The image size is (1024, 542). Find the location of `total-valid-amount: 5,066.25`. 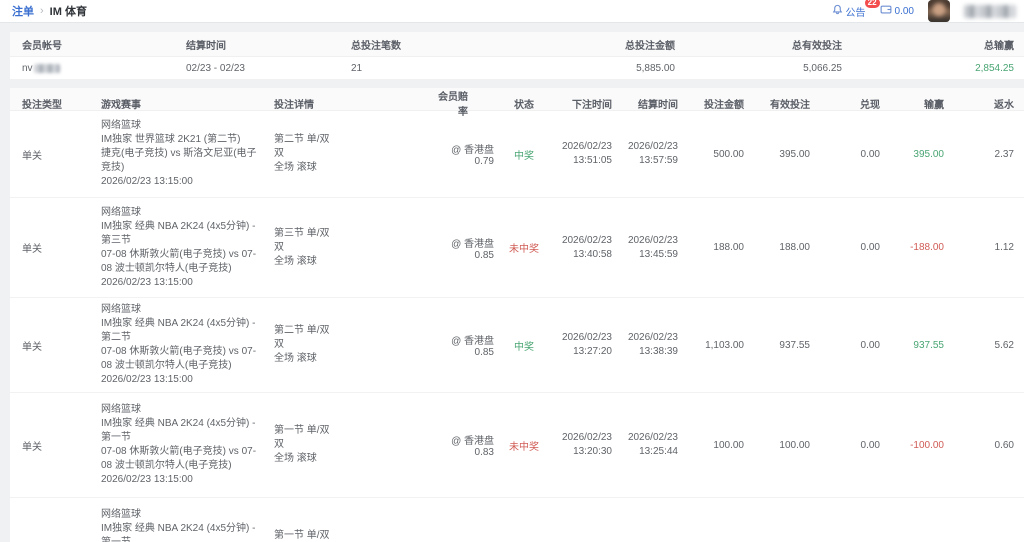

total-valid-amount: 5,066.25 is located at coordinates (822, 68).